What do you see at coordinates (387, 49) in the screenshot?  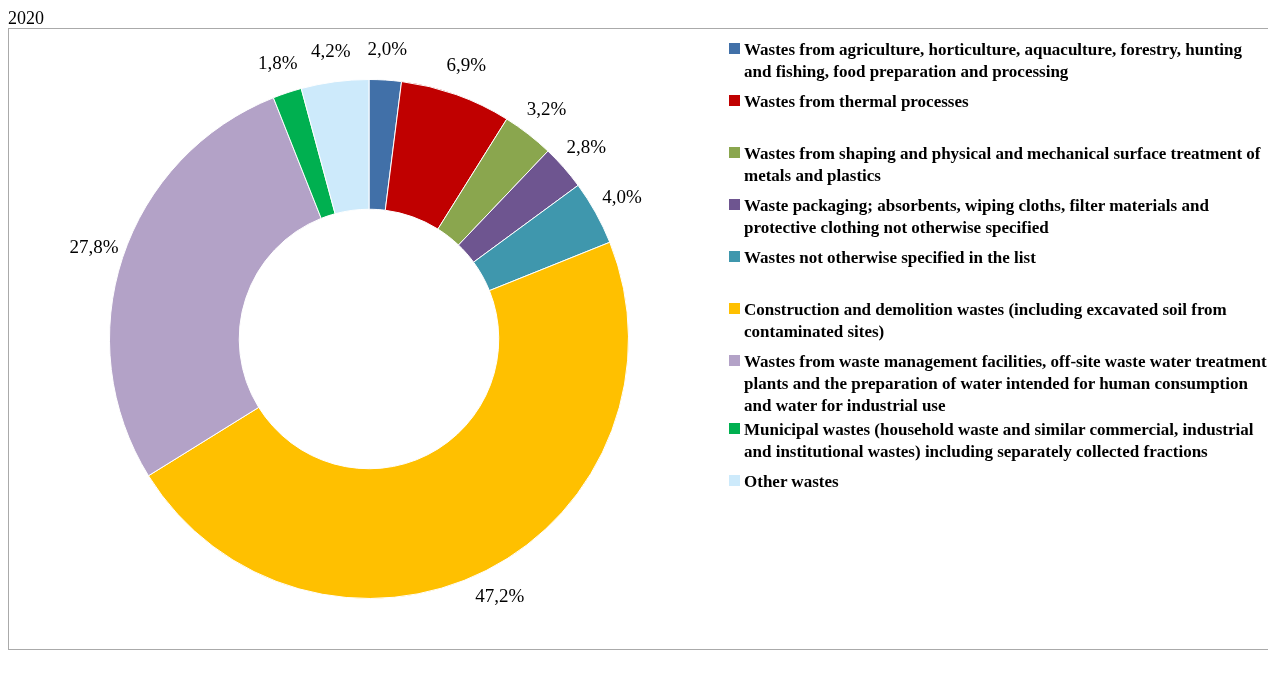 I see `data-label: 2,0%` at bounding box center [387, 49].